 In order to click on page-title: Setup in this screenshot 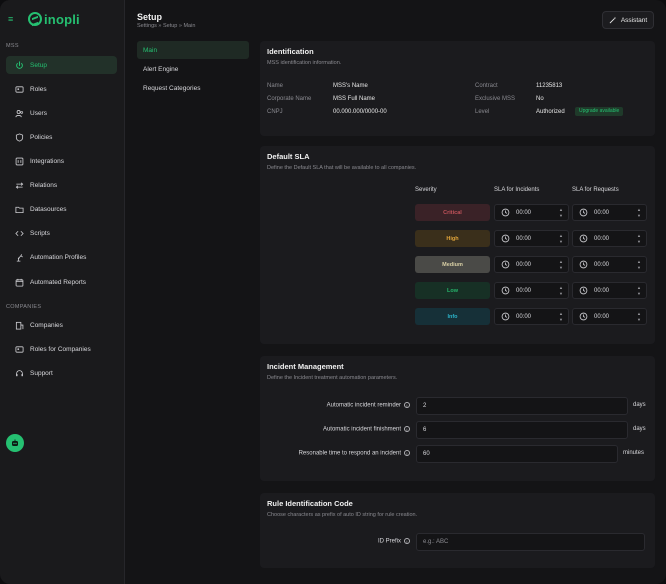, I will do `click(150, 17)`.